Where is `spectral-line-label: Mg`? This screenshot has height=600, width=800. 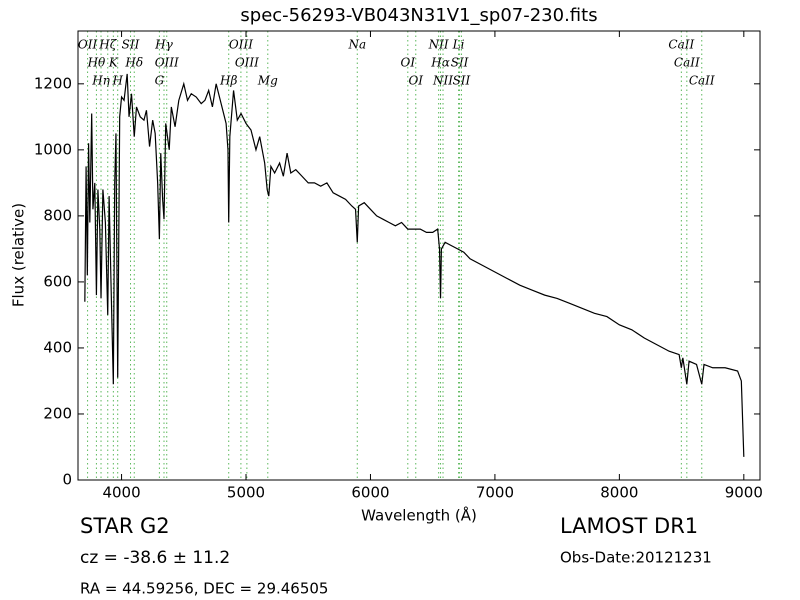
spectral-line-label: Mg is located at coordinates (267, 81).